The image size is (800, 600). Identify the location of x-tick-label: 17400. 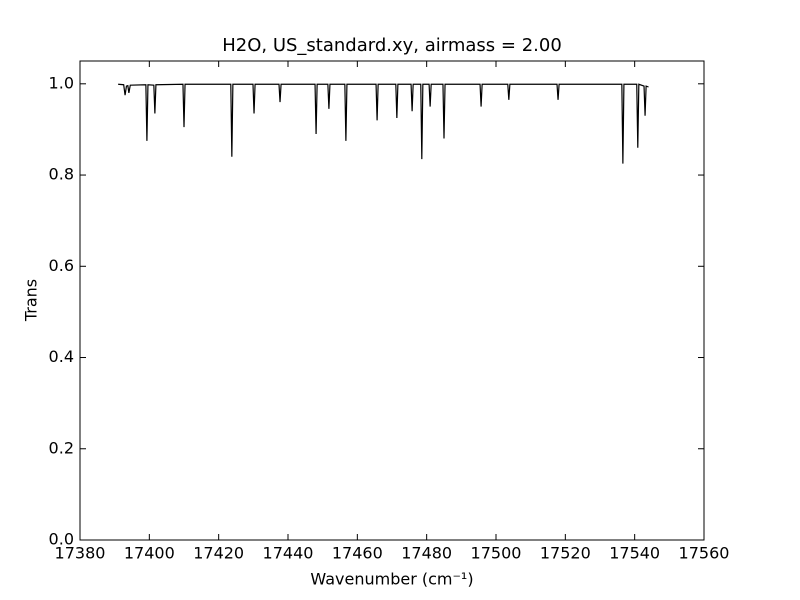
(149, 553).